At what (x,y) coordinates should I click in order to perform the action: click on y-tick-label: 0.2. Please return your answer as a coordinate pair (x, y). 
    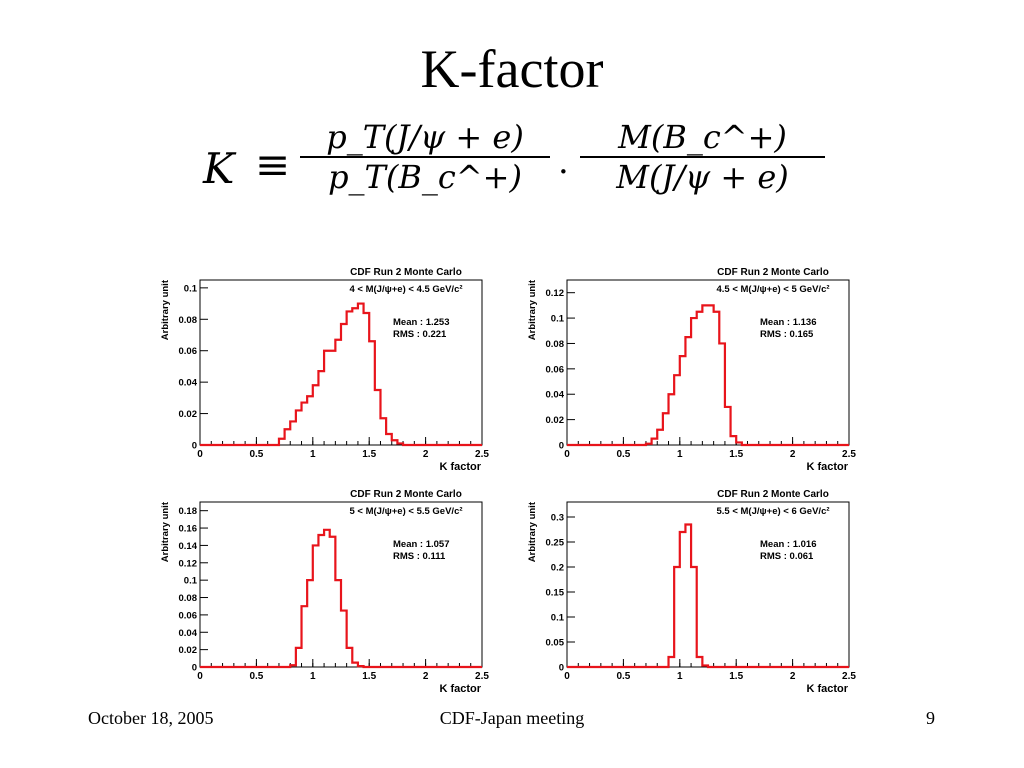
    Looking at the image, I should click on (557, 568).